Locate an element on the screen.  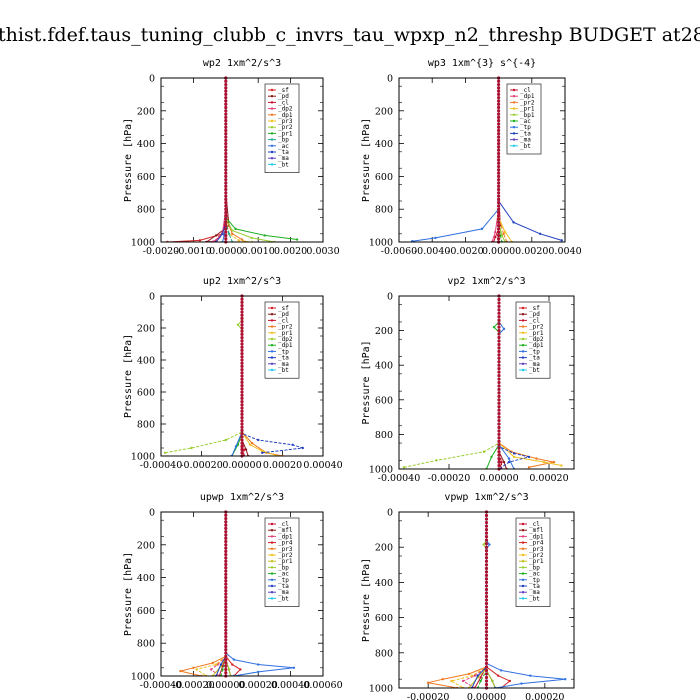
x-tick-label: 0.0000 is located at coordinates (498, 251).